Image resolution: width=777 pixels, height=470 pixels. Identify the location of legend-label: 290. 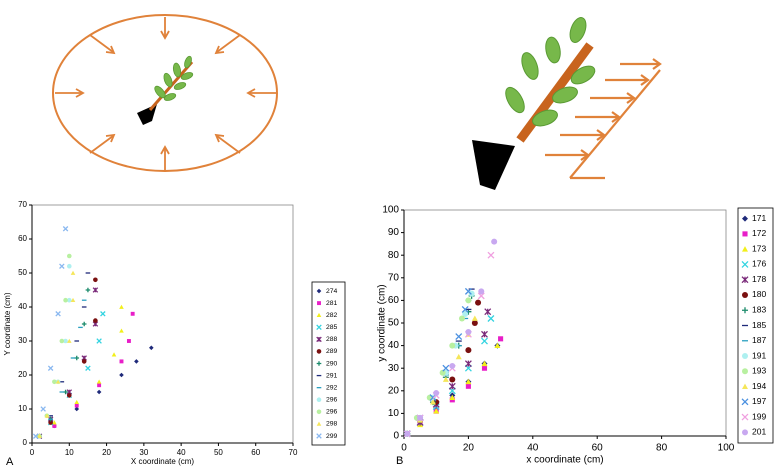
(332, 363).